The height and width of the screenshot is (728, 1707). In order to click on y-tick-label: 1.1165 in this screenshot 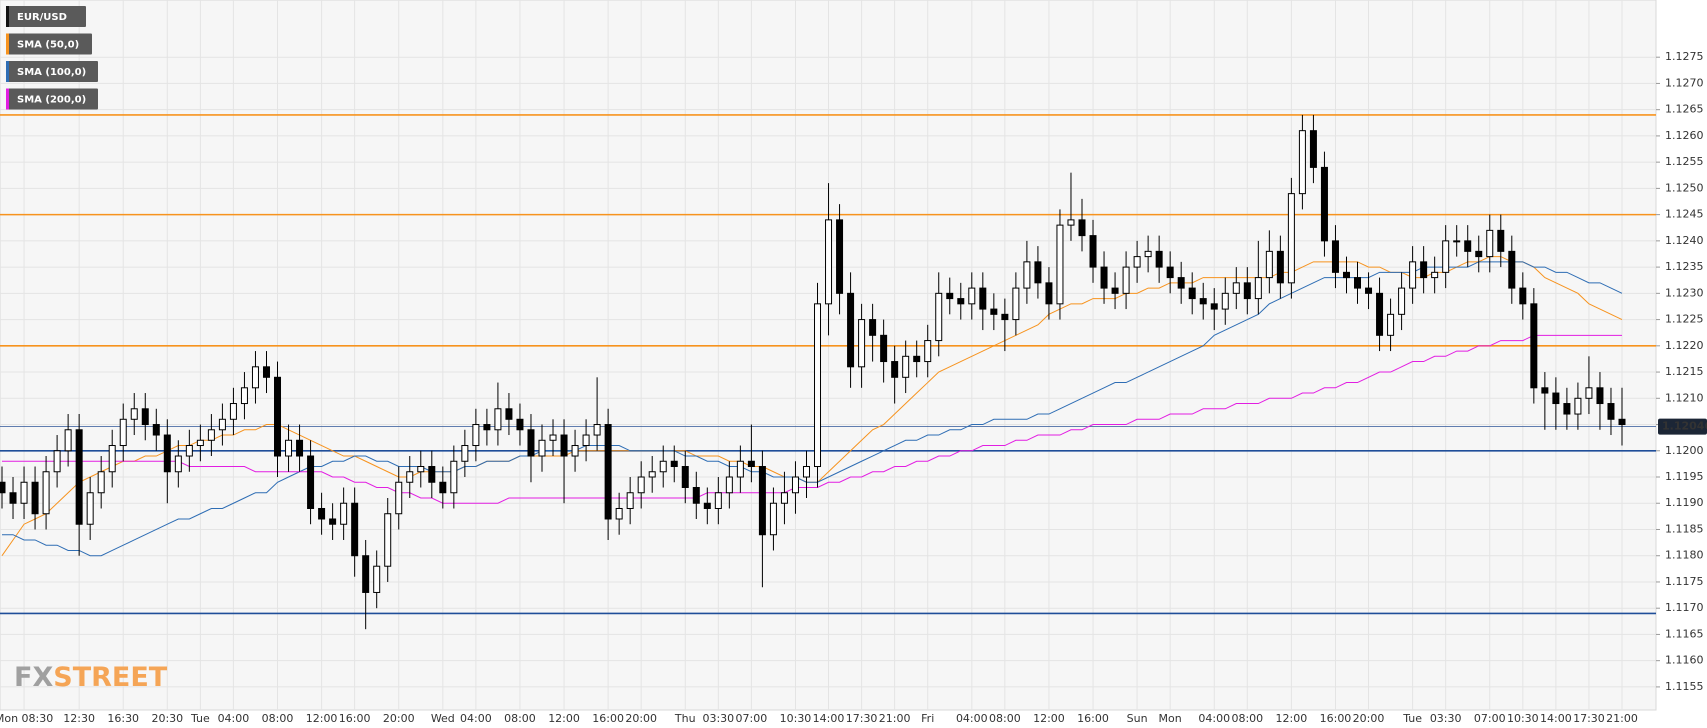, I will do `click(1684, 633)`.